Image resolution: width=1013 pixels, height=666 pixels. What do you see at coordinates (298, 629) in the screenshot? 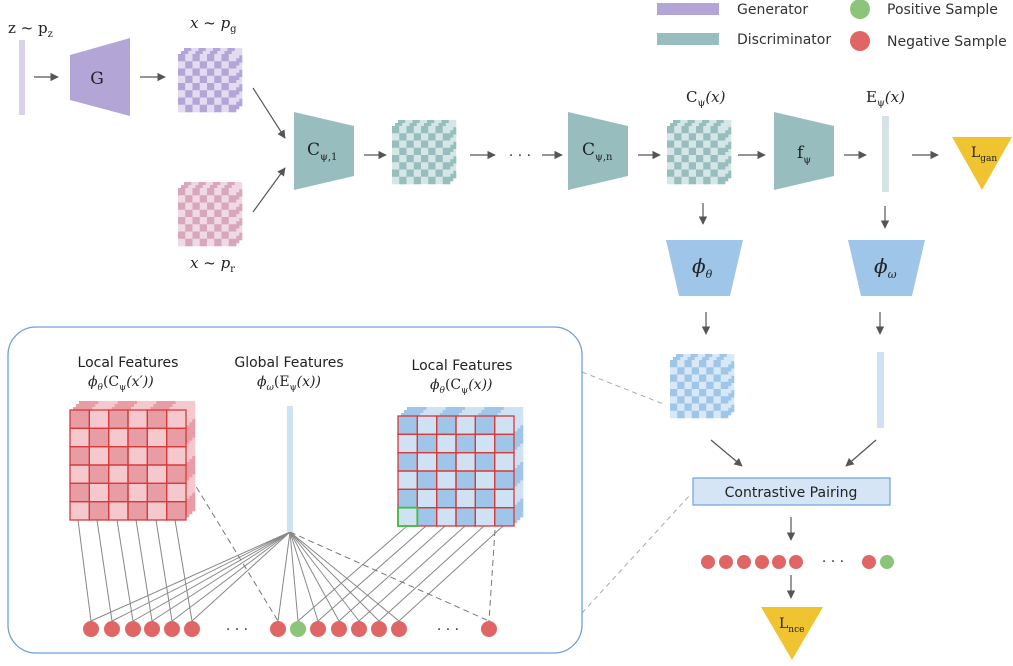
I see `positive-sample-dot` at bounding box center [298, 629].